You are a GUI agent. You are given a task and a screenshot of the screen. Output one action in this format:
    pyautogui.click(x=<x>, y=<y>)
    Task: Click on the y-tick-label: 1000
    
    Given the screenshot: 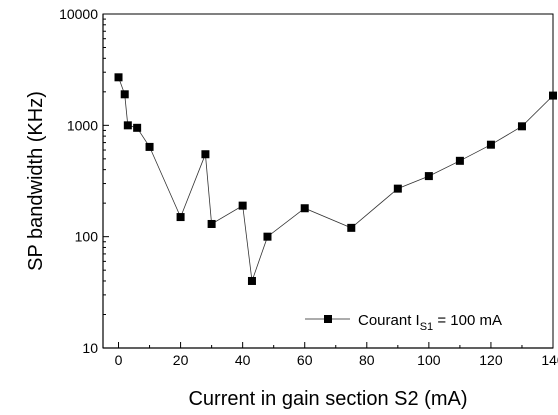 What is the action you would take?
    pyautogui.click(x=82, y=125)
    